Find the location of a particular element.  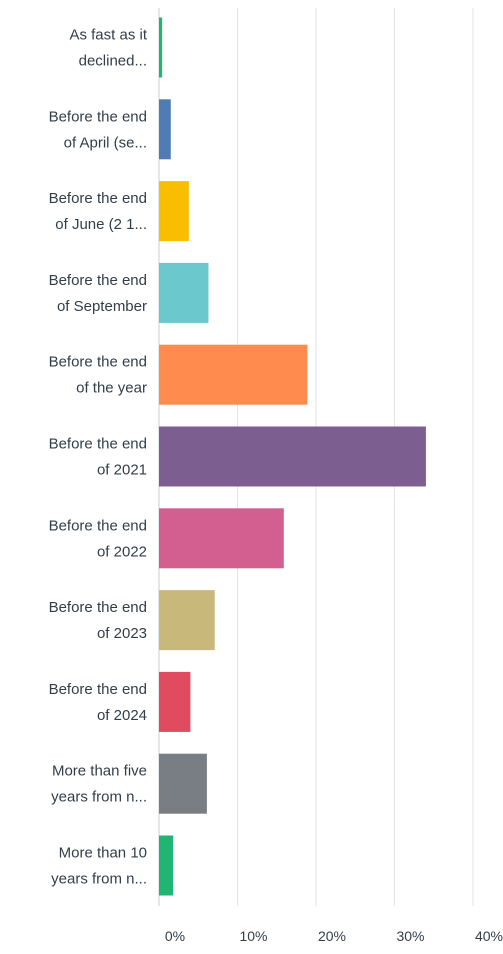

category-label: Before the end of 2021 is located at coordinates (98, 457).